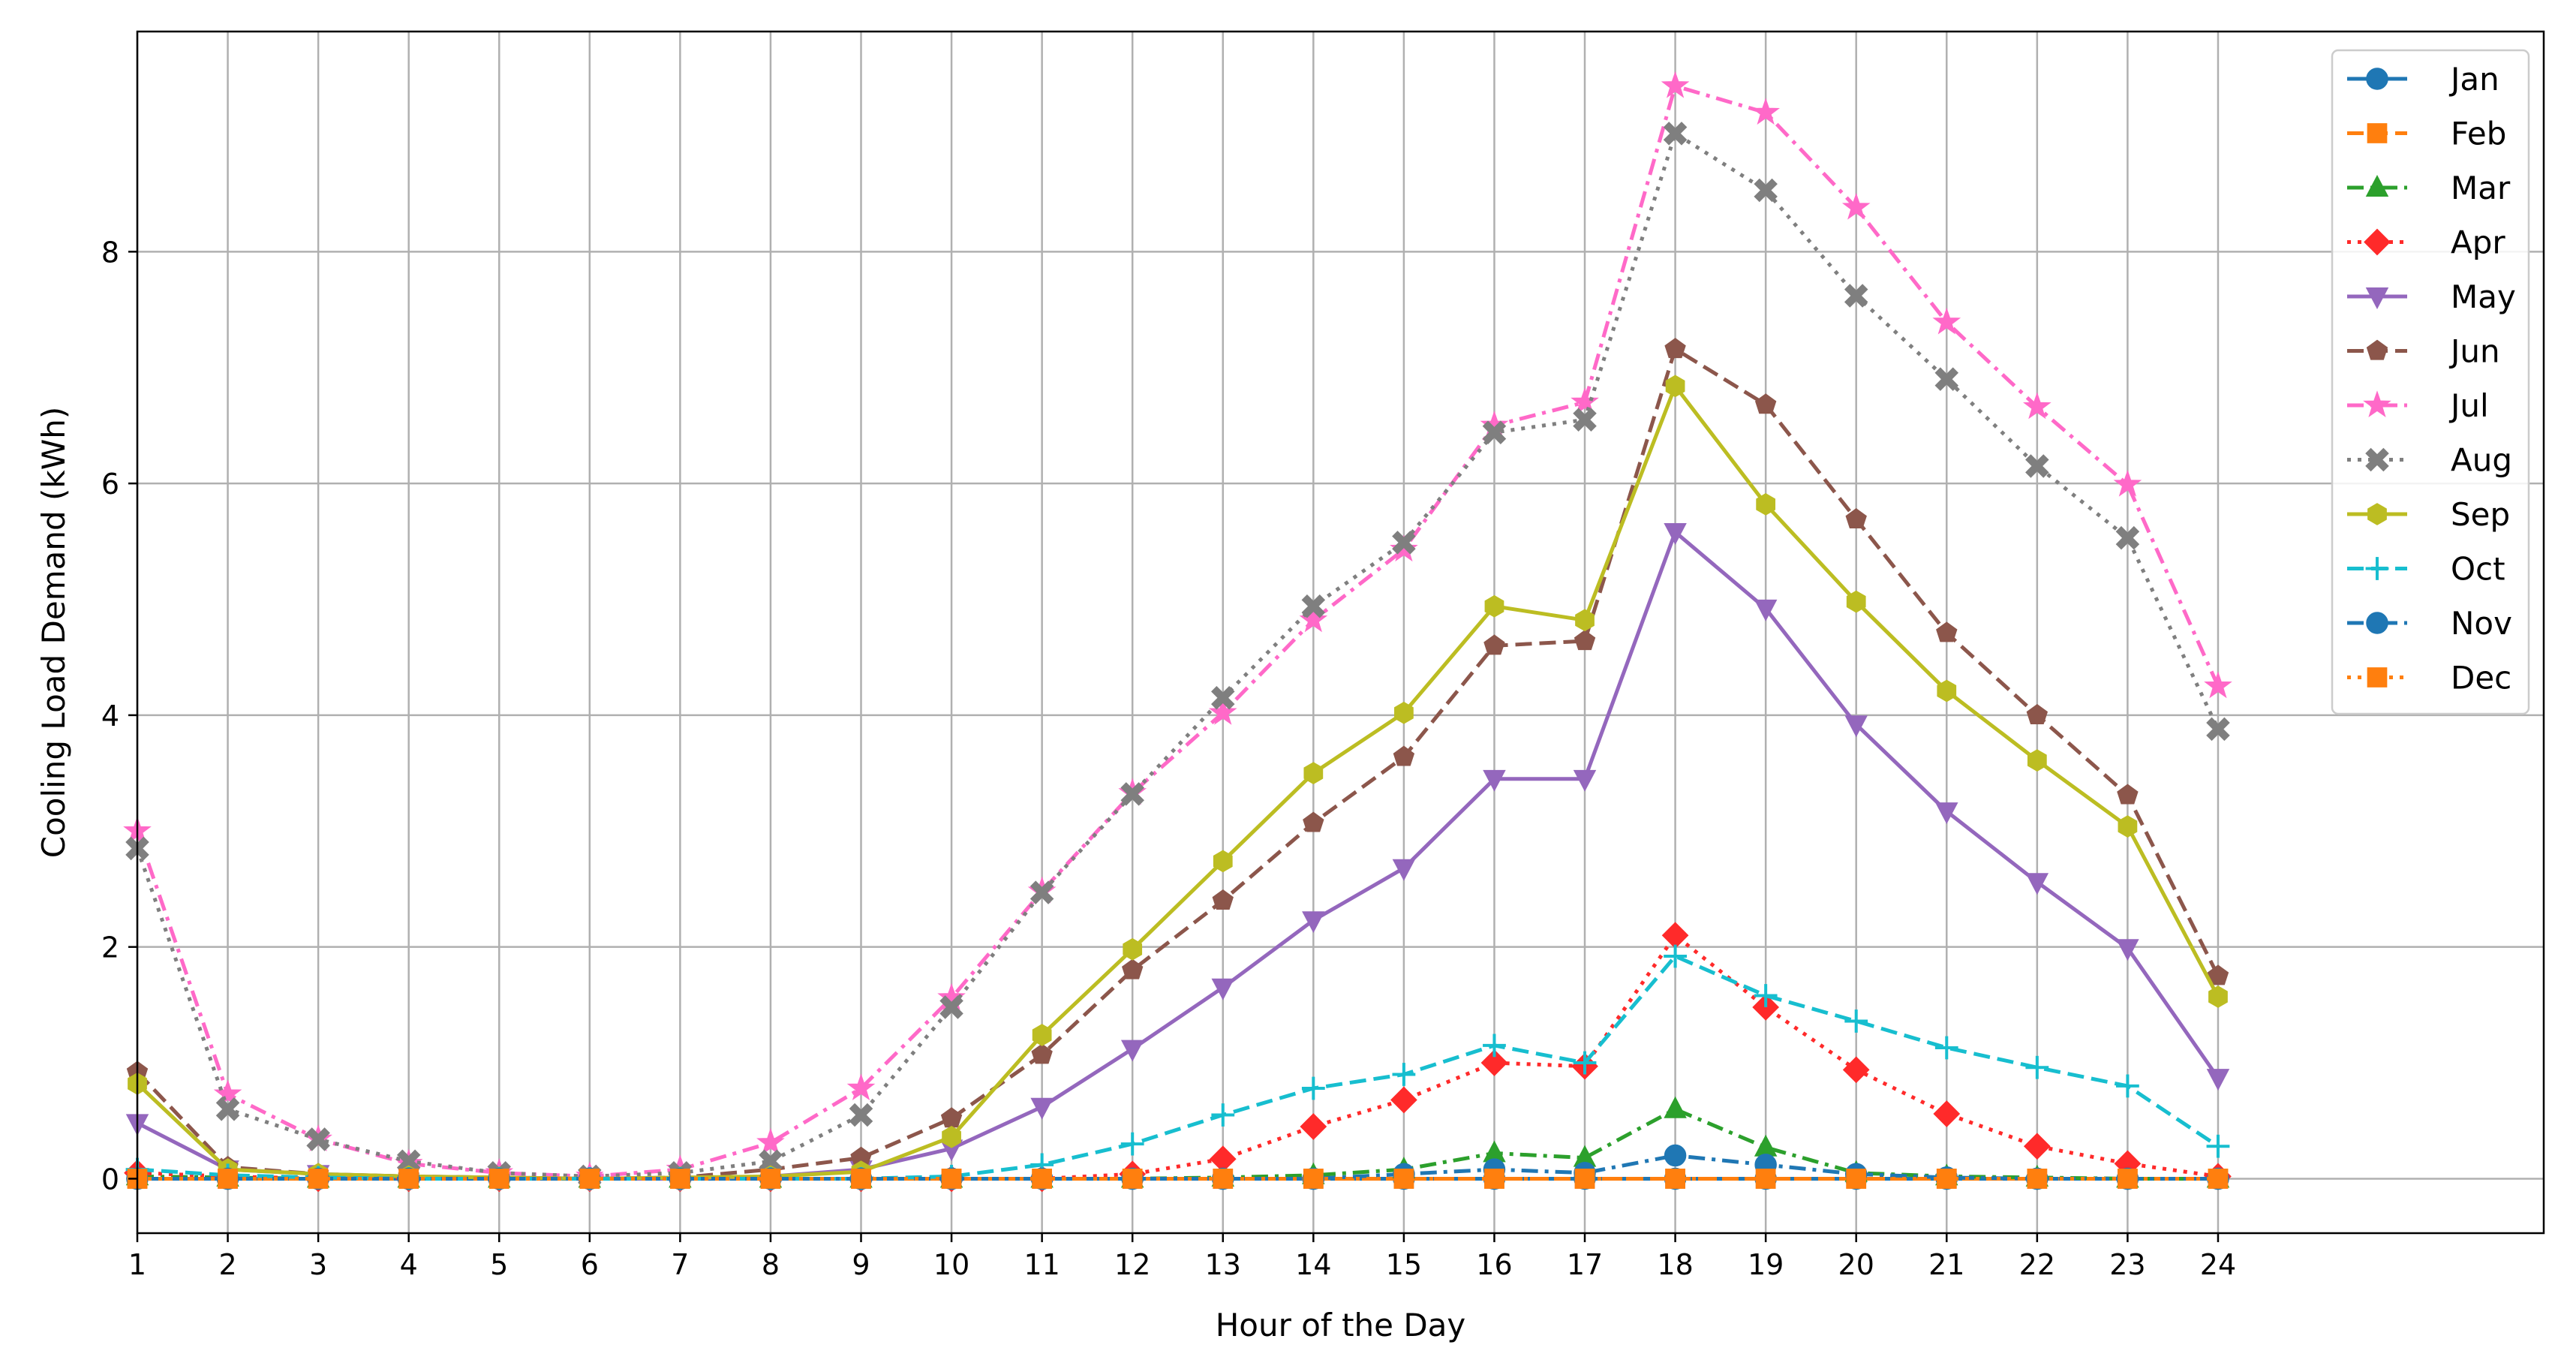 The image size is (2576, 1360). I want to click on y-tick-label: 6, so click(110, 484).